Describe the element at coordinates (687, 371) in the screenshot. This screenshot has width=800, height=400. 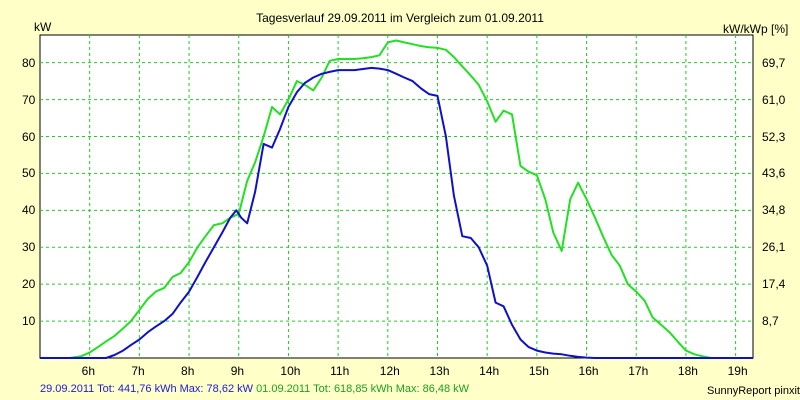
I see `x-tick-label: 18h` at that location.